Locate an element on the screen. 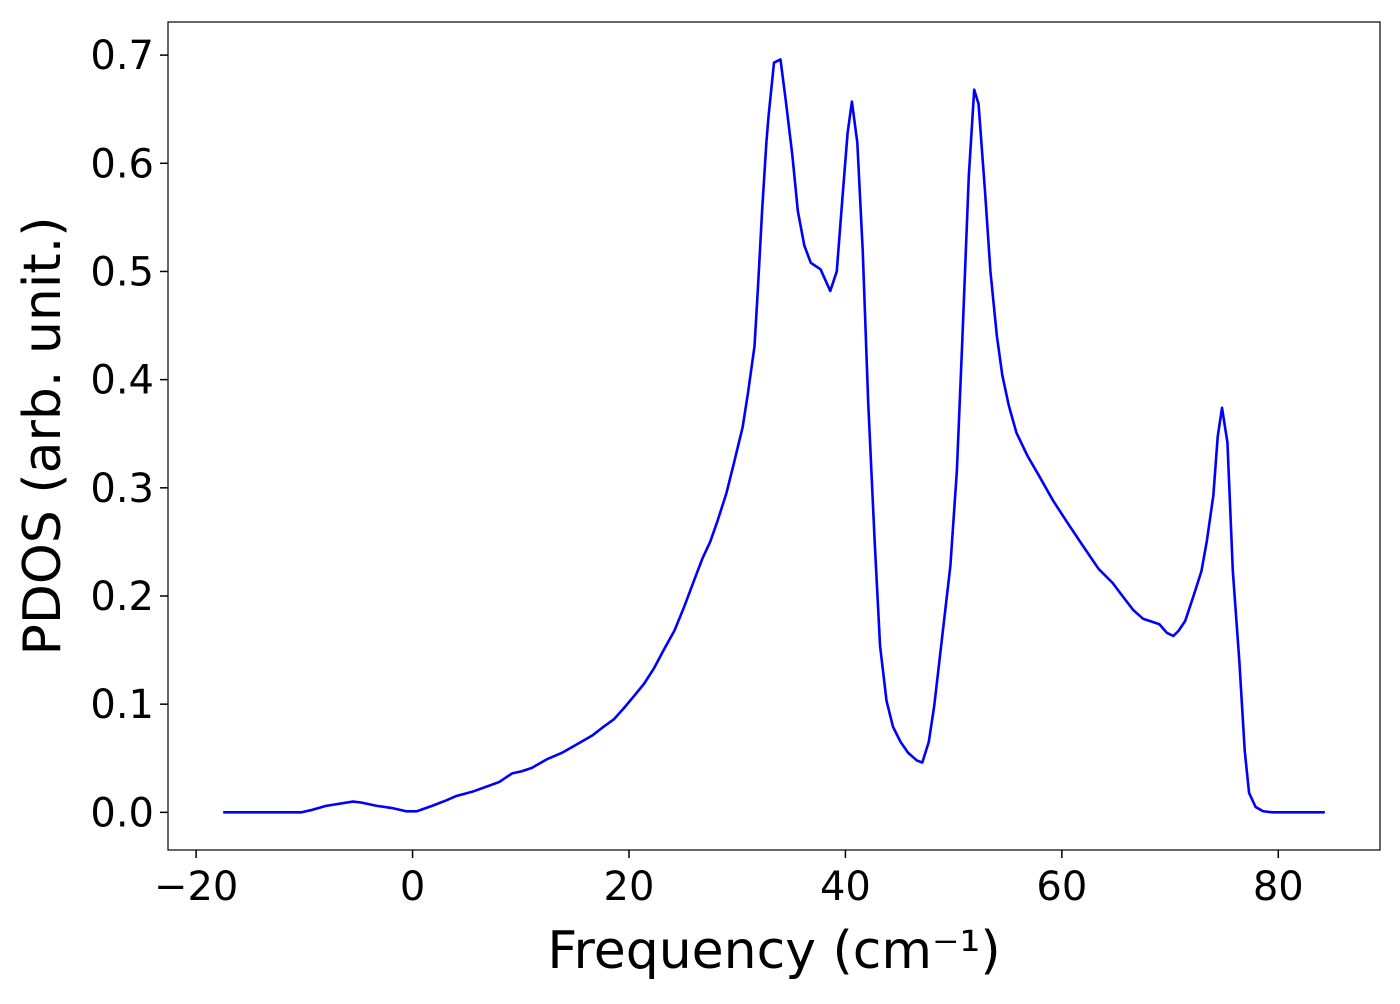 The height and width of the screenshot is (1004, 1400). x-tick-label: 0 is located at coordinates (412, 887).